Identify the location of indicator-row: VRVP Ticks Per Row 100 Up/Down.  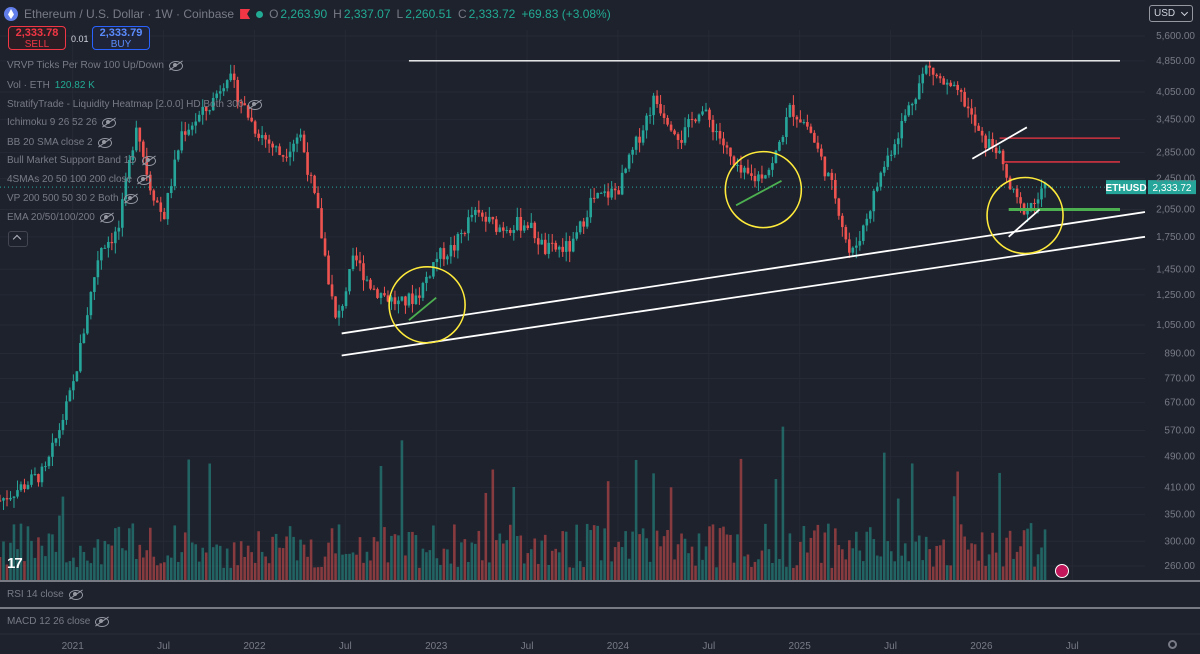
(95, 65).